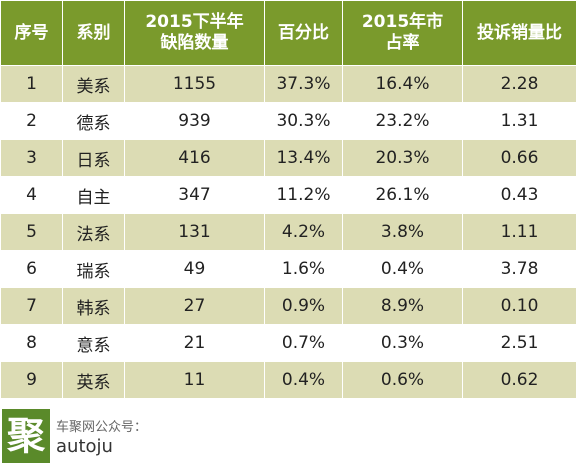 This screenshot has width=576, height=464. I want to click on table-cell: 27, so click(194, 306).